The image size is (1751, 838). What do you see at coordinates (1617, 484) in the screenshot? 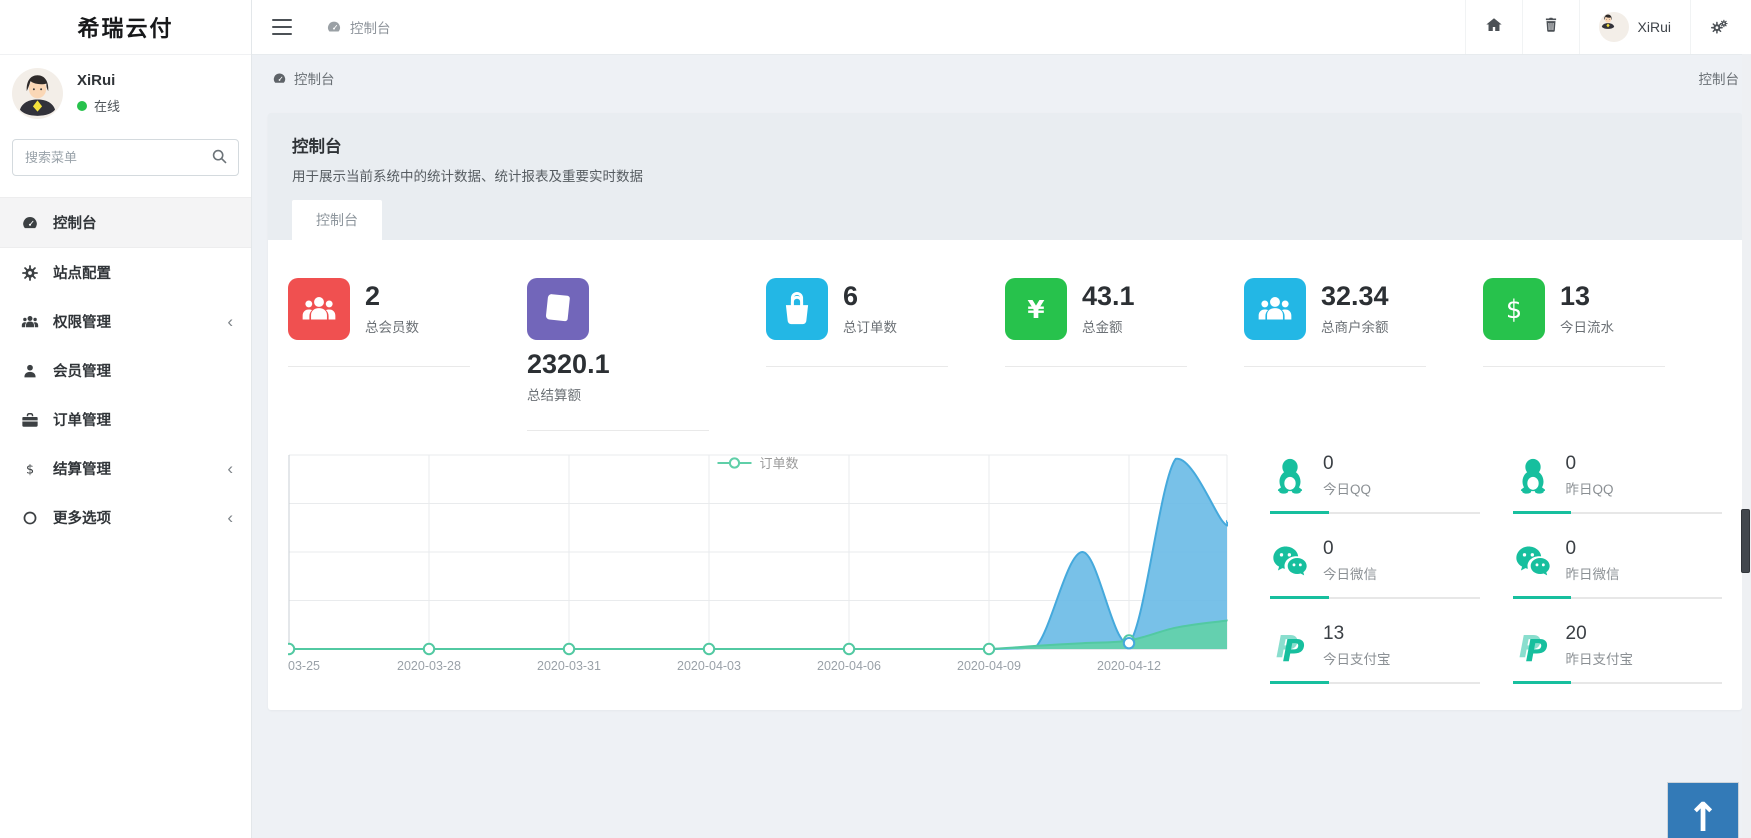
I see `channel-stat-qq: 0 昨日QQ` at bounding box center [1617, 484].